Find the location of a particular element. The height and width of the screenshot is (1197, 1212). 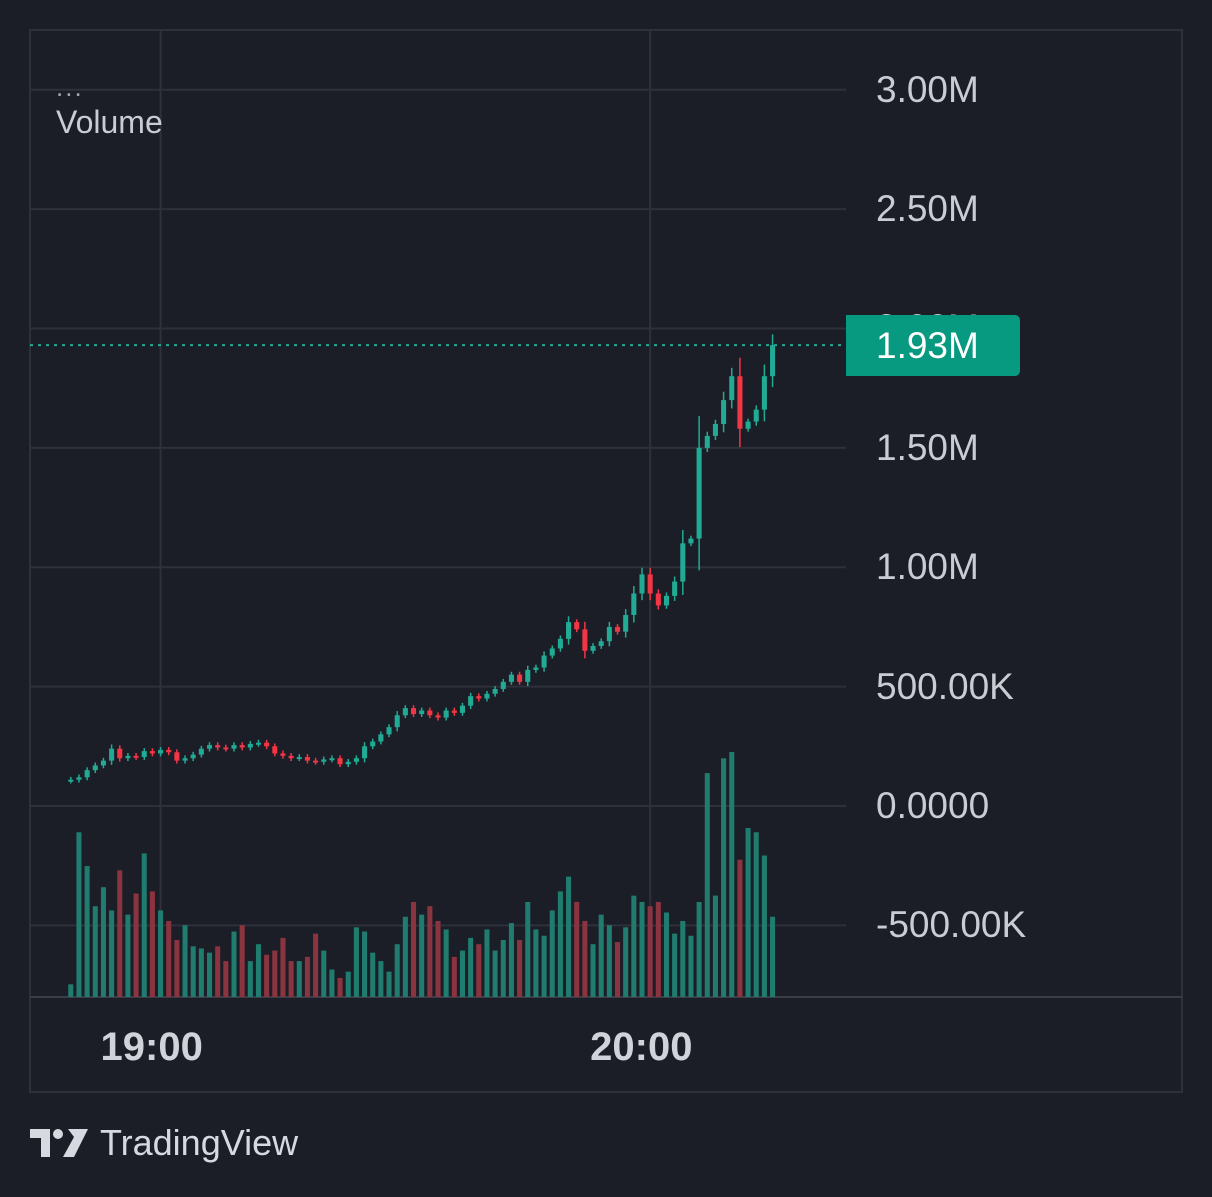

price-axis-tick-label: 3.00M is located at coordinates (927, 89).